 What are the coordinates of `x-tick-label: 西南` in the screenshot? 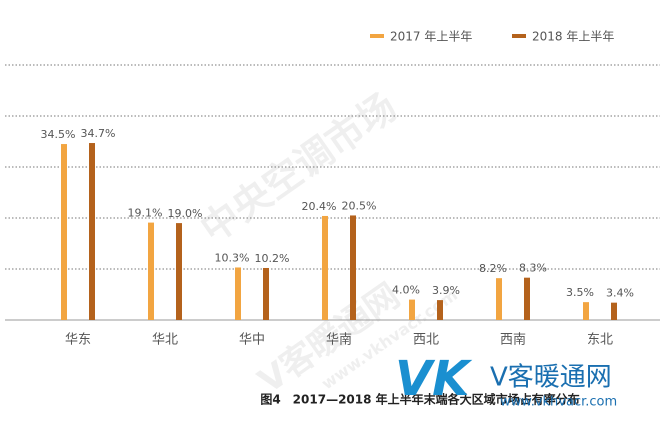 It's located at (513, 340).